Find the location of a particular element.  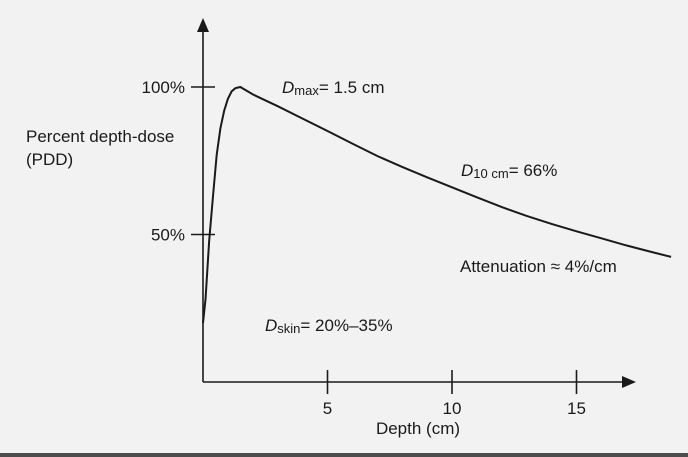

y-tick-label-100: 100% is located at coordinates (163, 87).